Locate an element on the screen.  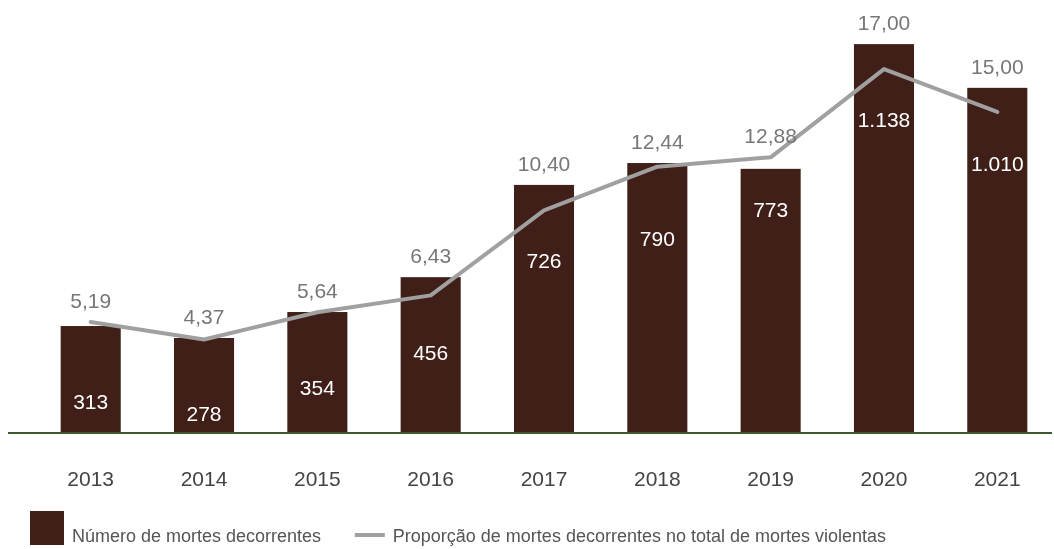
data-label: 5,19 is located at coordinates (91, 300).